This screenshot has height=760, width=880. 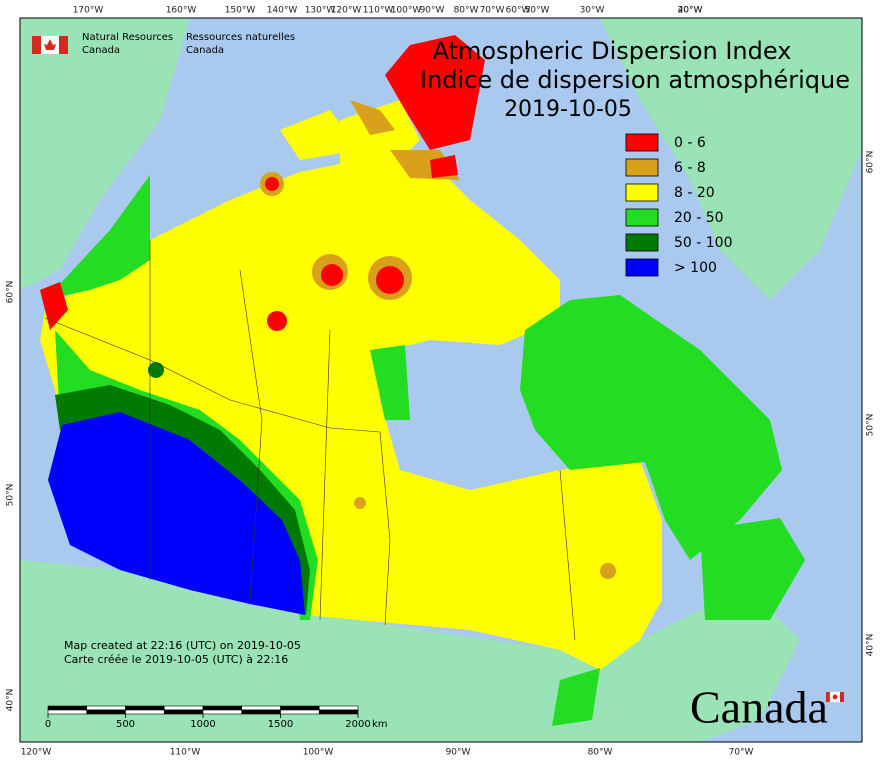 What do you see at coordinates (635, 80) in the screenshot?
I see `title: Indice de dispersion atmosphérique` at bounding box center [635, 80].